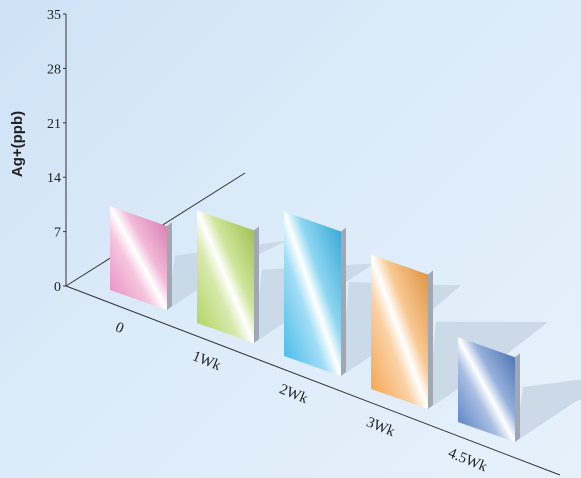 The width and height of the screenshot is (581, 478). Describe the element at coordinates (54, 15) in the screenshot. I see `y-tick-label: 35` at that location.